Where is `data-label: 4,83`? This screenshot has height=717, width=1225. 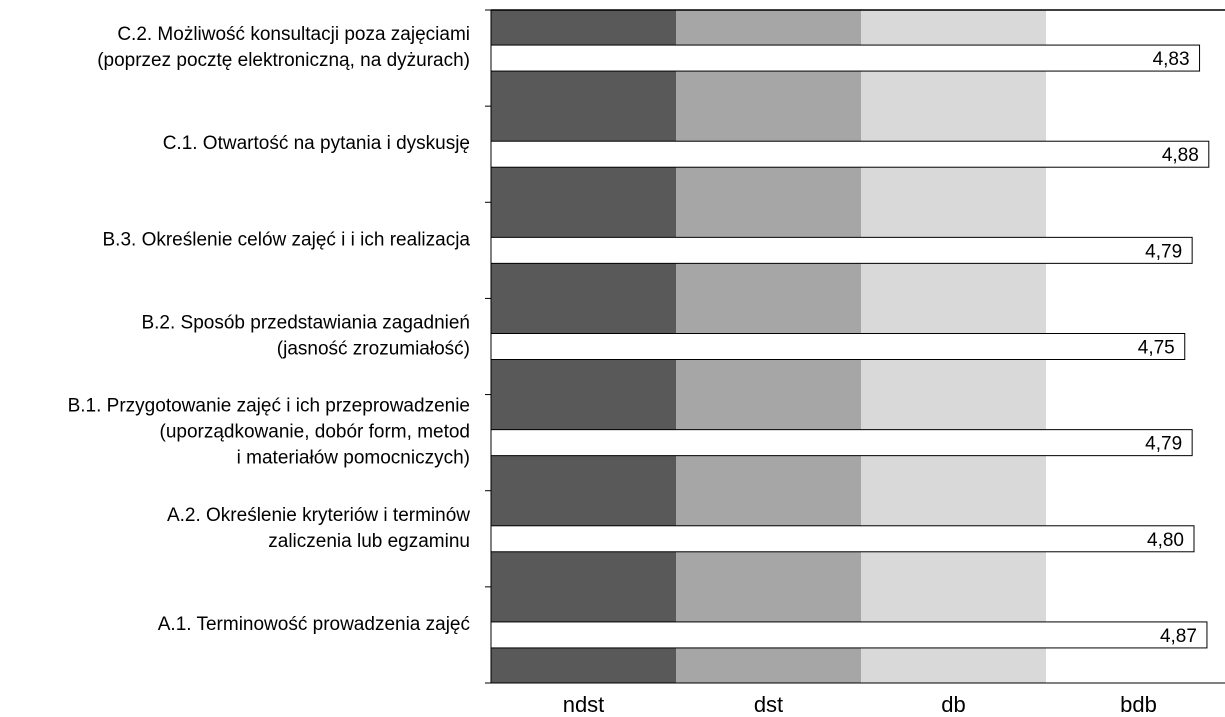 data-label: 4,83 is located at coordinates (1171, 59).